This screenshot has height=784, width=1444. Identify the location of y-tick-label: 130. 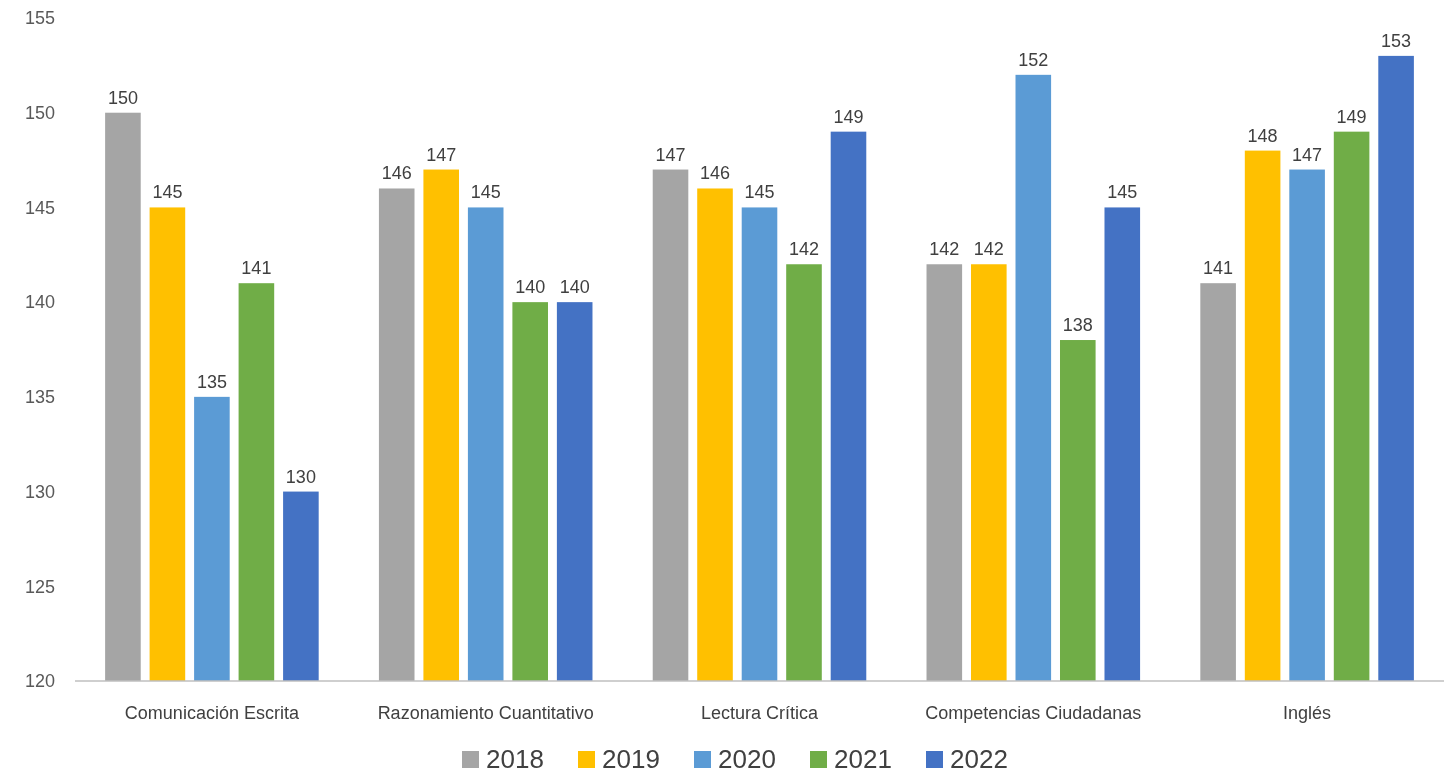
(39, 491).